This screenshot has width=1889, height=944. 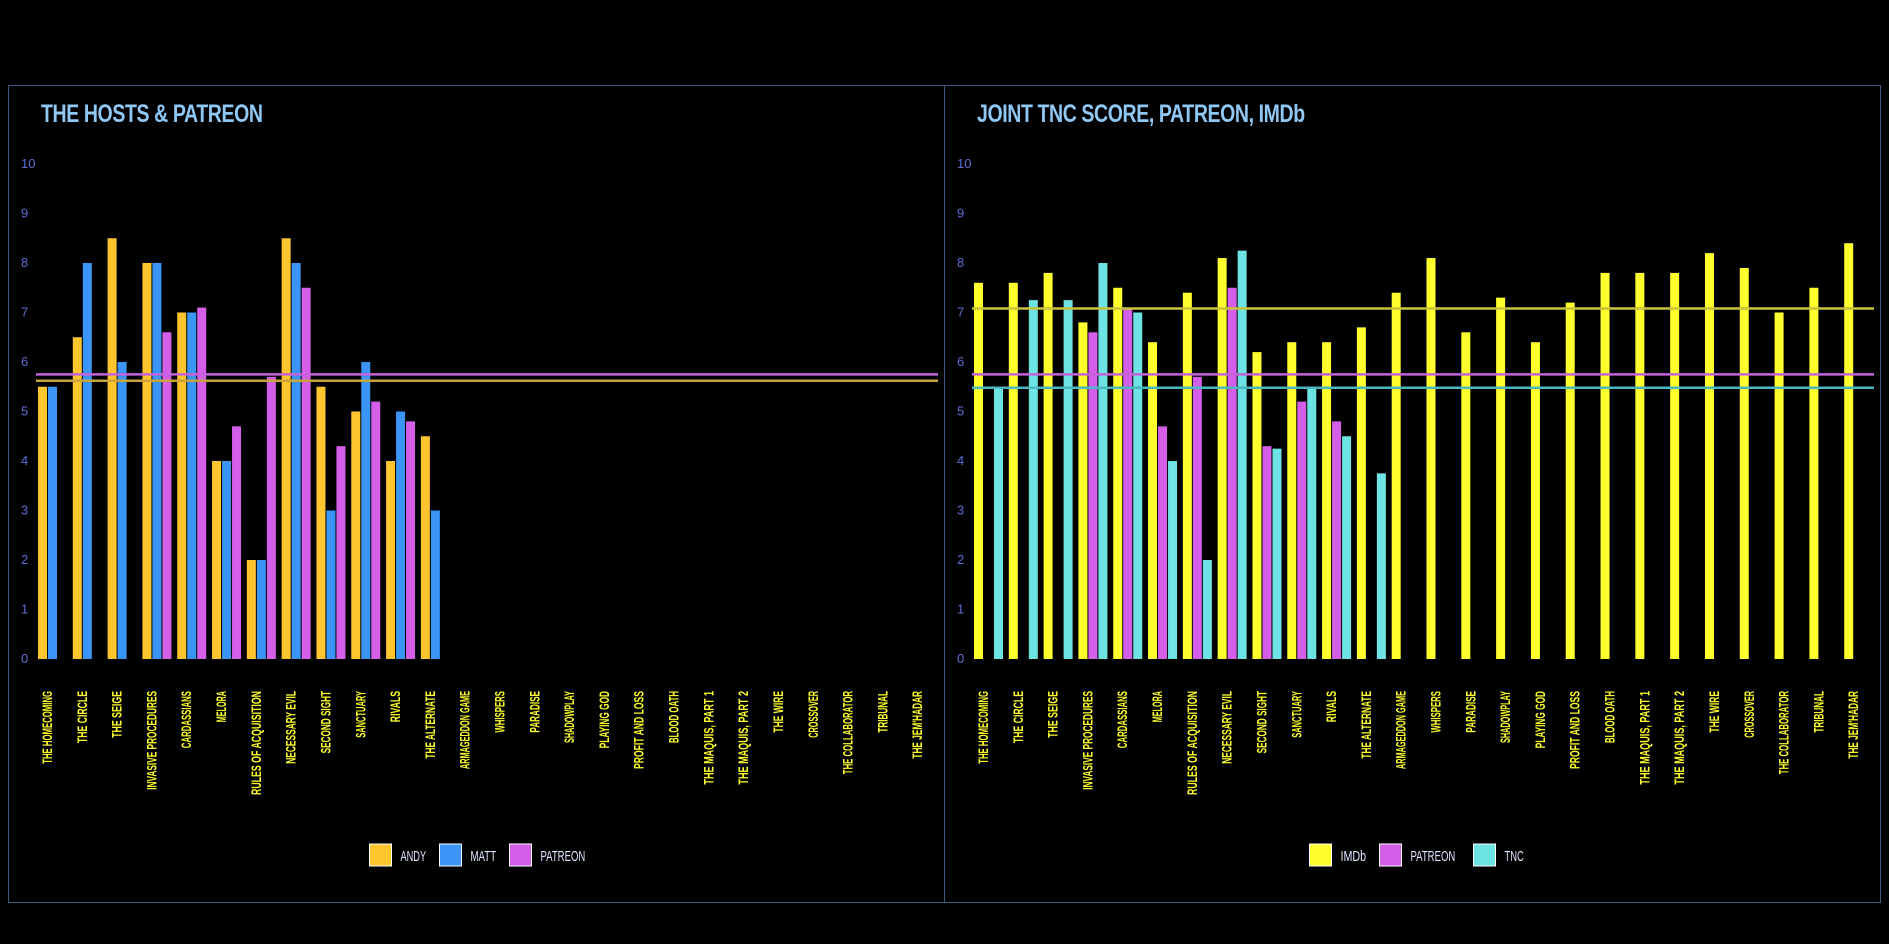 I want to click on legend-swatch-matt, so click(x=450, y=855).